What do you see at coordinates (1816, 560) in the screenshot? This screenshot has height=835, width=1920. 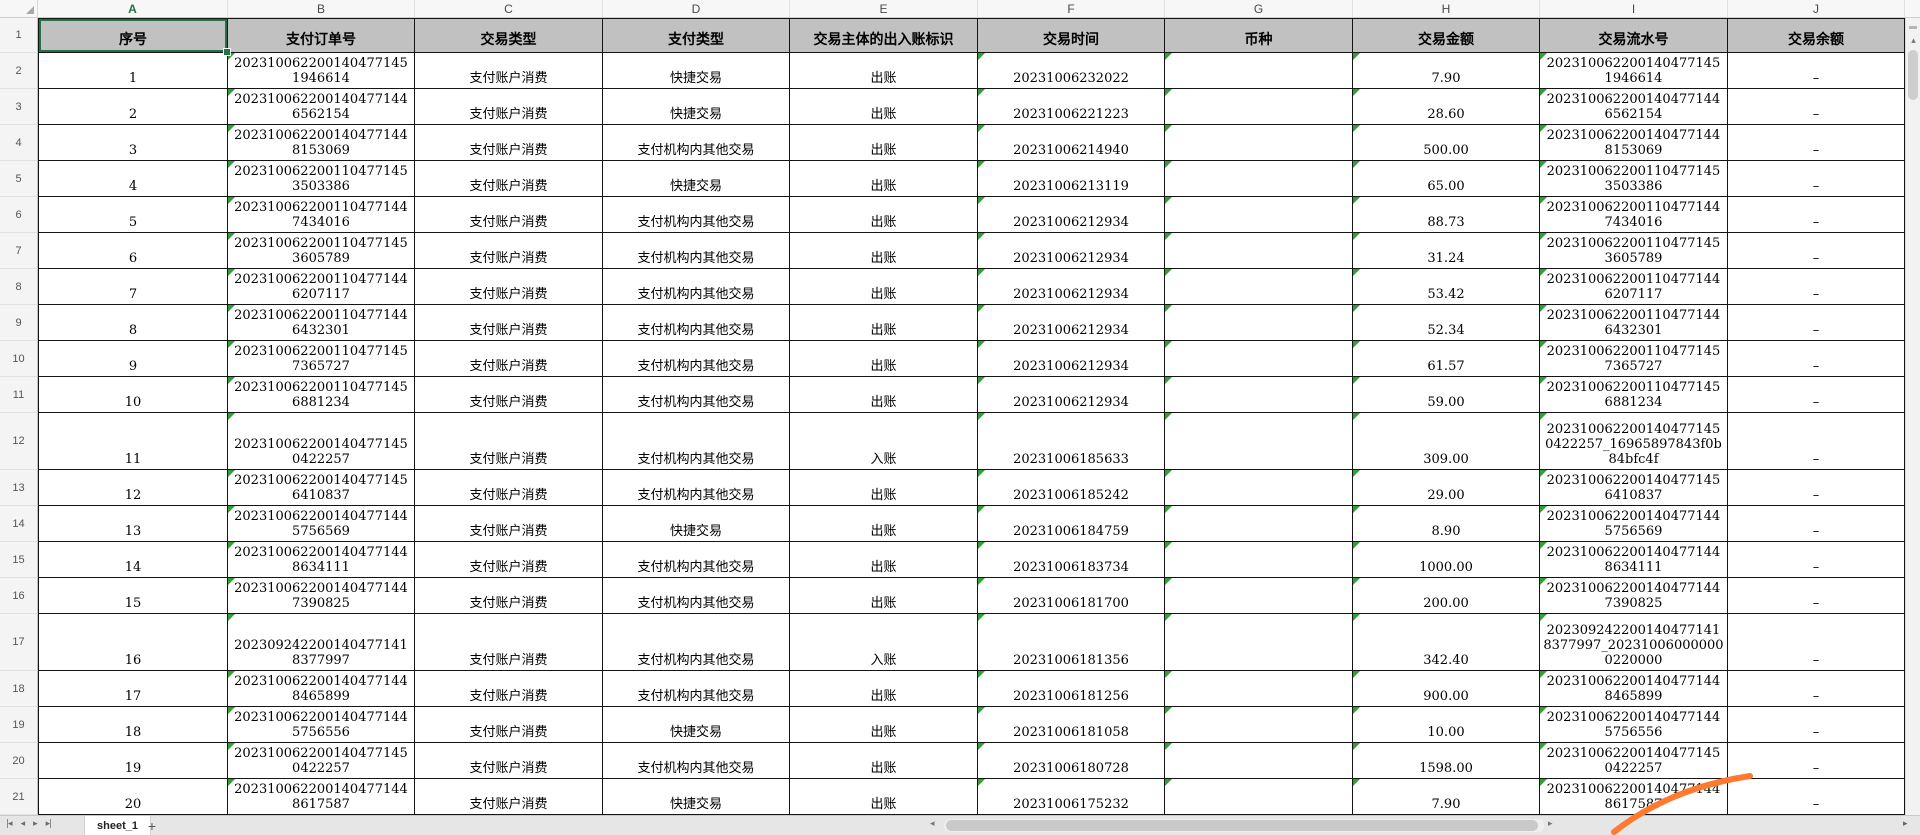 I see `cell-J15: –` at bounding box center [1816, 560].